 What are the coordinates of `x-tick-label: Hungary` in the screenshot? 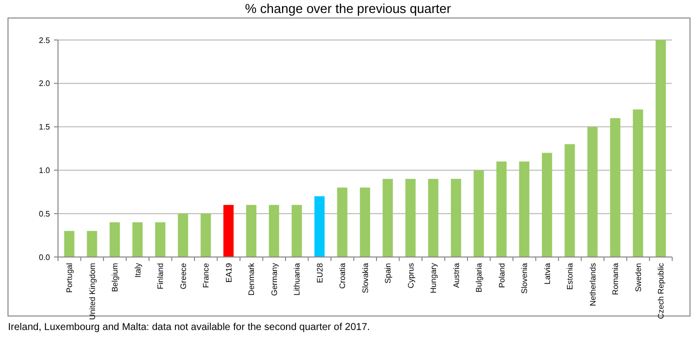 It's located at (433, 278).